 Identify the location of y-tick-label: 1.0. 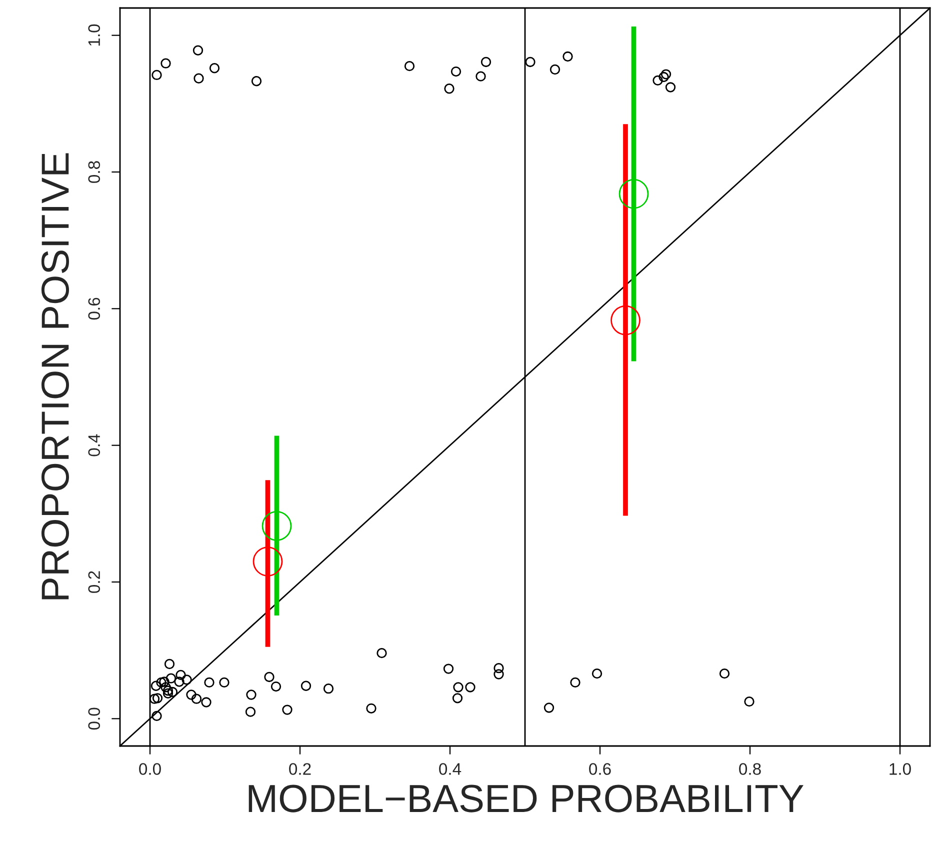
(94, 35).